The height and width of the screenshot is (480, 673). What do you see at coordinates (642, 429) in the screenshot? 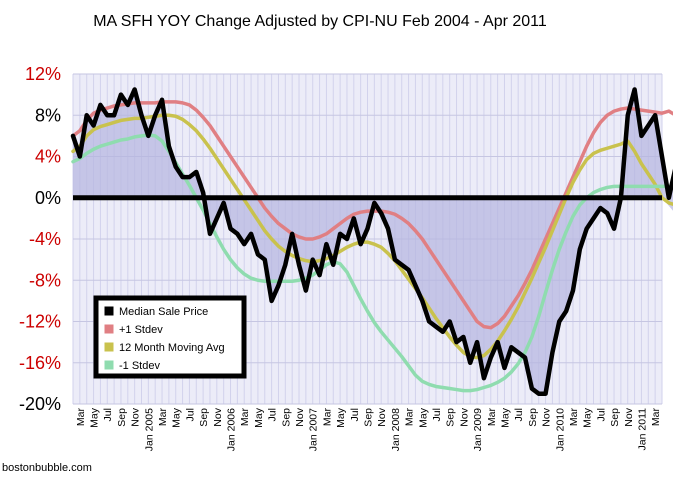
I see `x-tick-label: Jan 2011` at bounding box center [642, 429].